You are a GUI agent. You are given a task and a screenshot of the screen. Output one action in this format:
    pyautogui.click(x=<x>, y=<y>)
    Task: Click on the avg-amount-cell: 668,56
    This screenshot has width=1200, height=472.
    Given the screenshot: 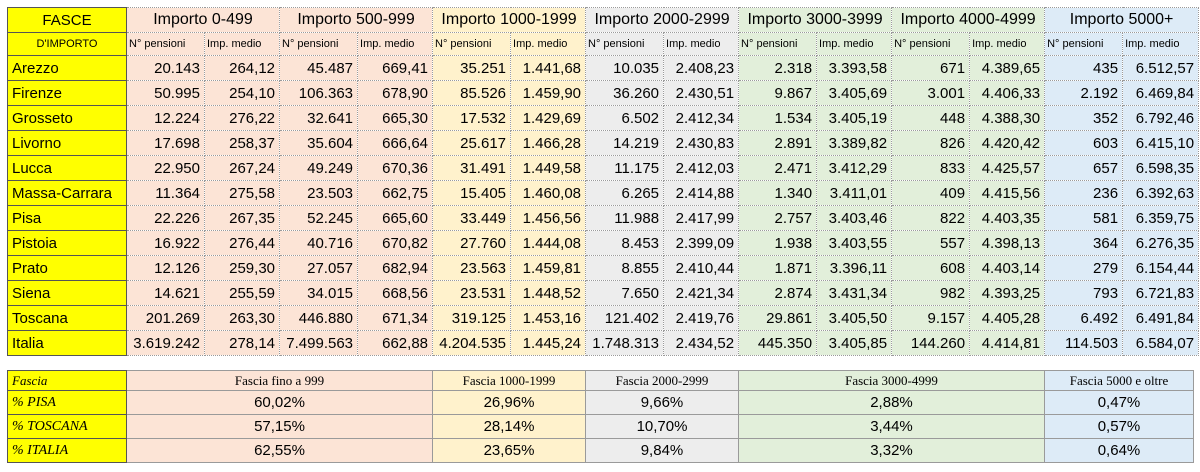 What is the action you would take?
    pyautogui.click(x=395, y=293)
    